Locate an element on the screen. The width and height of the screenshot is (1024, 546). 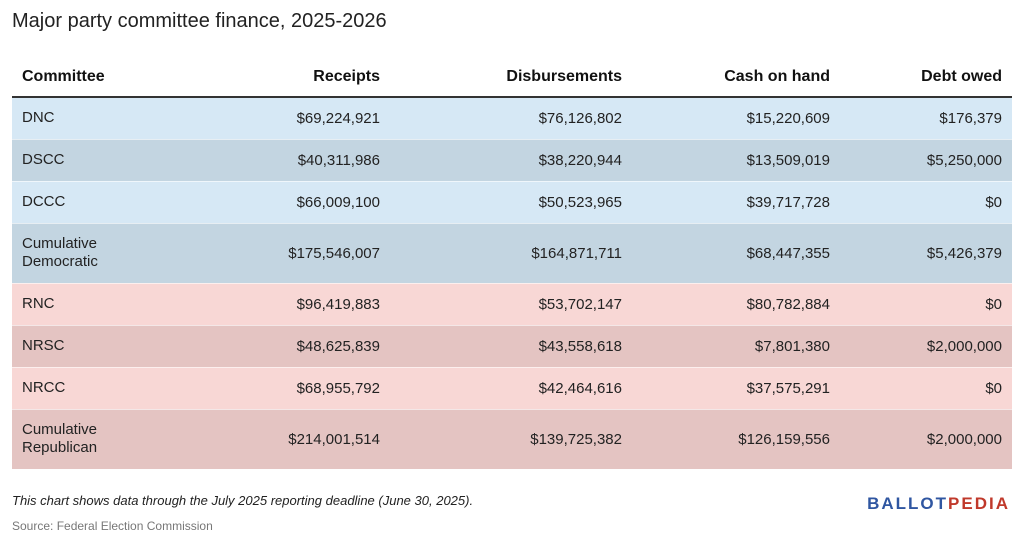
value-cell: $39,717,728 is located at coordinates (736, 201).